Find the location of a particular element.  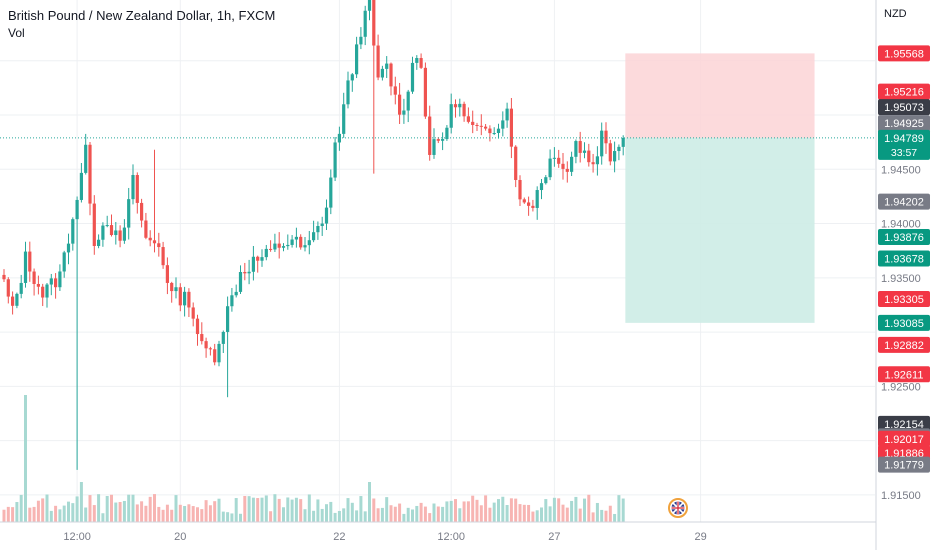

event-flag is located at coordinates (678, 508).